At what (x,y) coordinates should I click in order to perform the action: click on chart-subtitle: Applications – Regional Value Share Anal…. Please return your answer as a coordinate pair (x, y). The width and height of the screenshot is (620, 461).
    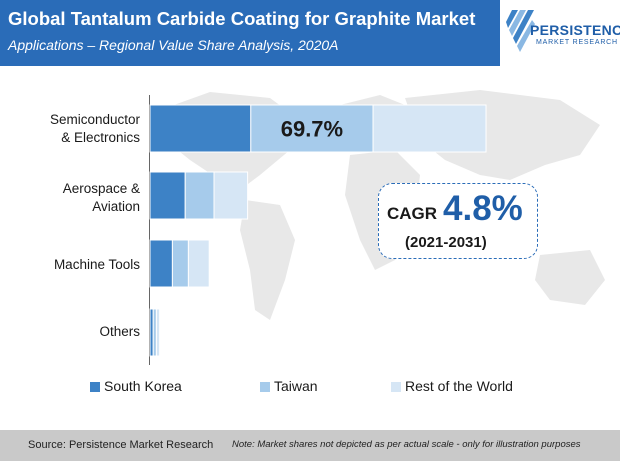
    Looking at the image, I should click on (173, 45).